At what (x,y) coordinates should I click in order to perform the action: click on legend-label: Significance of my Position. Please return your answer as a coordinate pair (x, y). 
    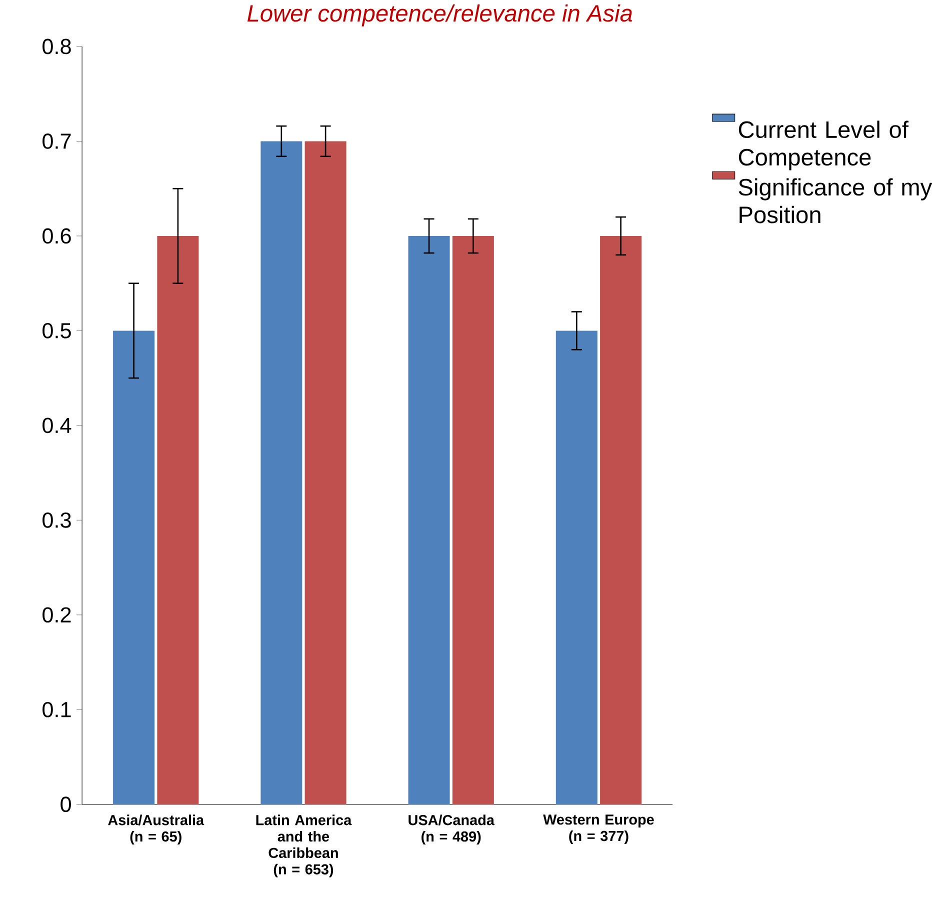
    Looking at the image, I should click on (835, 201).